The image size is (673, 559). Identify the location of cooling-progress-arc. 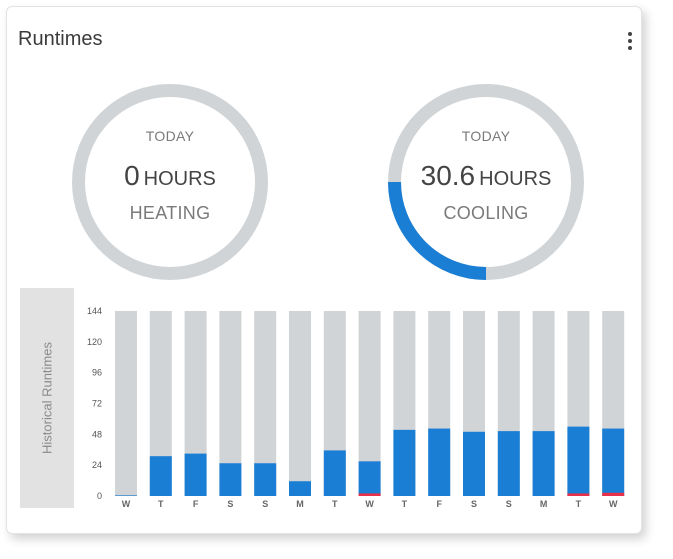
(437, 230).